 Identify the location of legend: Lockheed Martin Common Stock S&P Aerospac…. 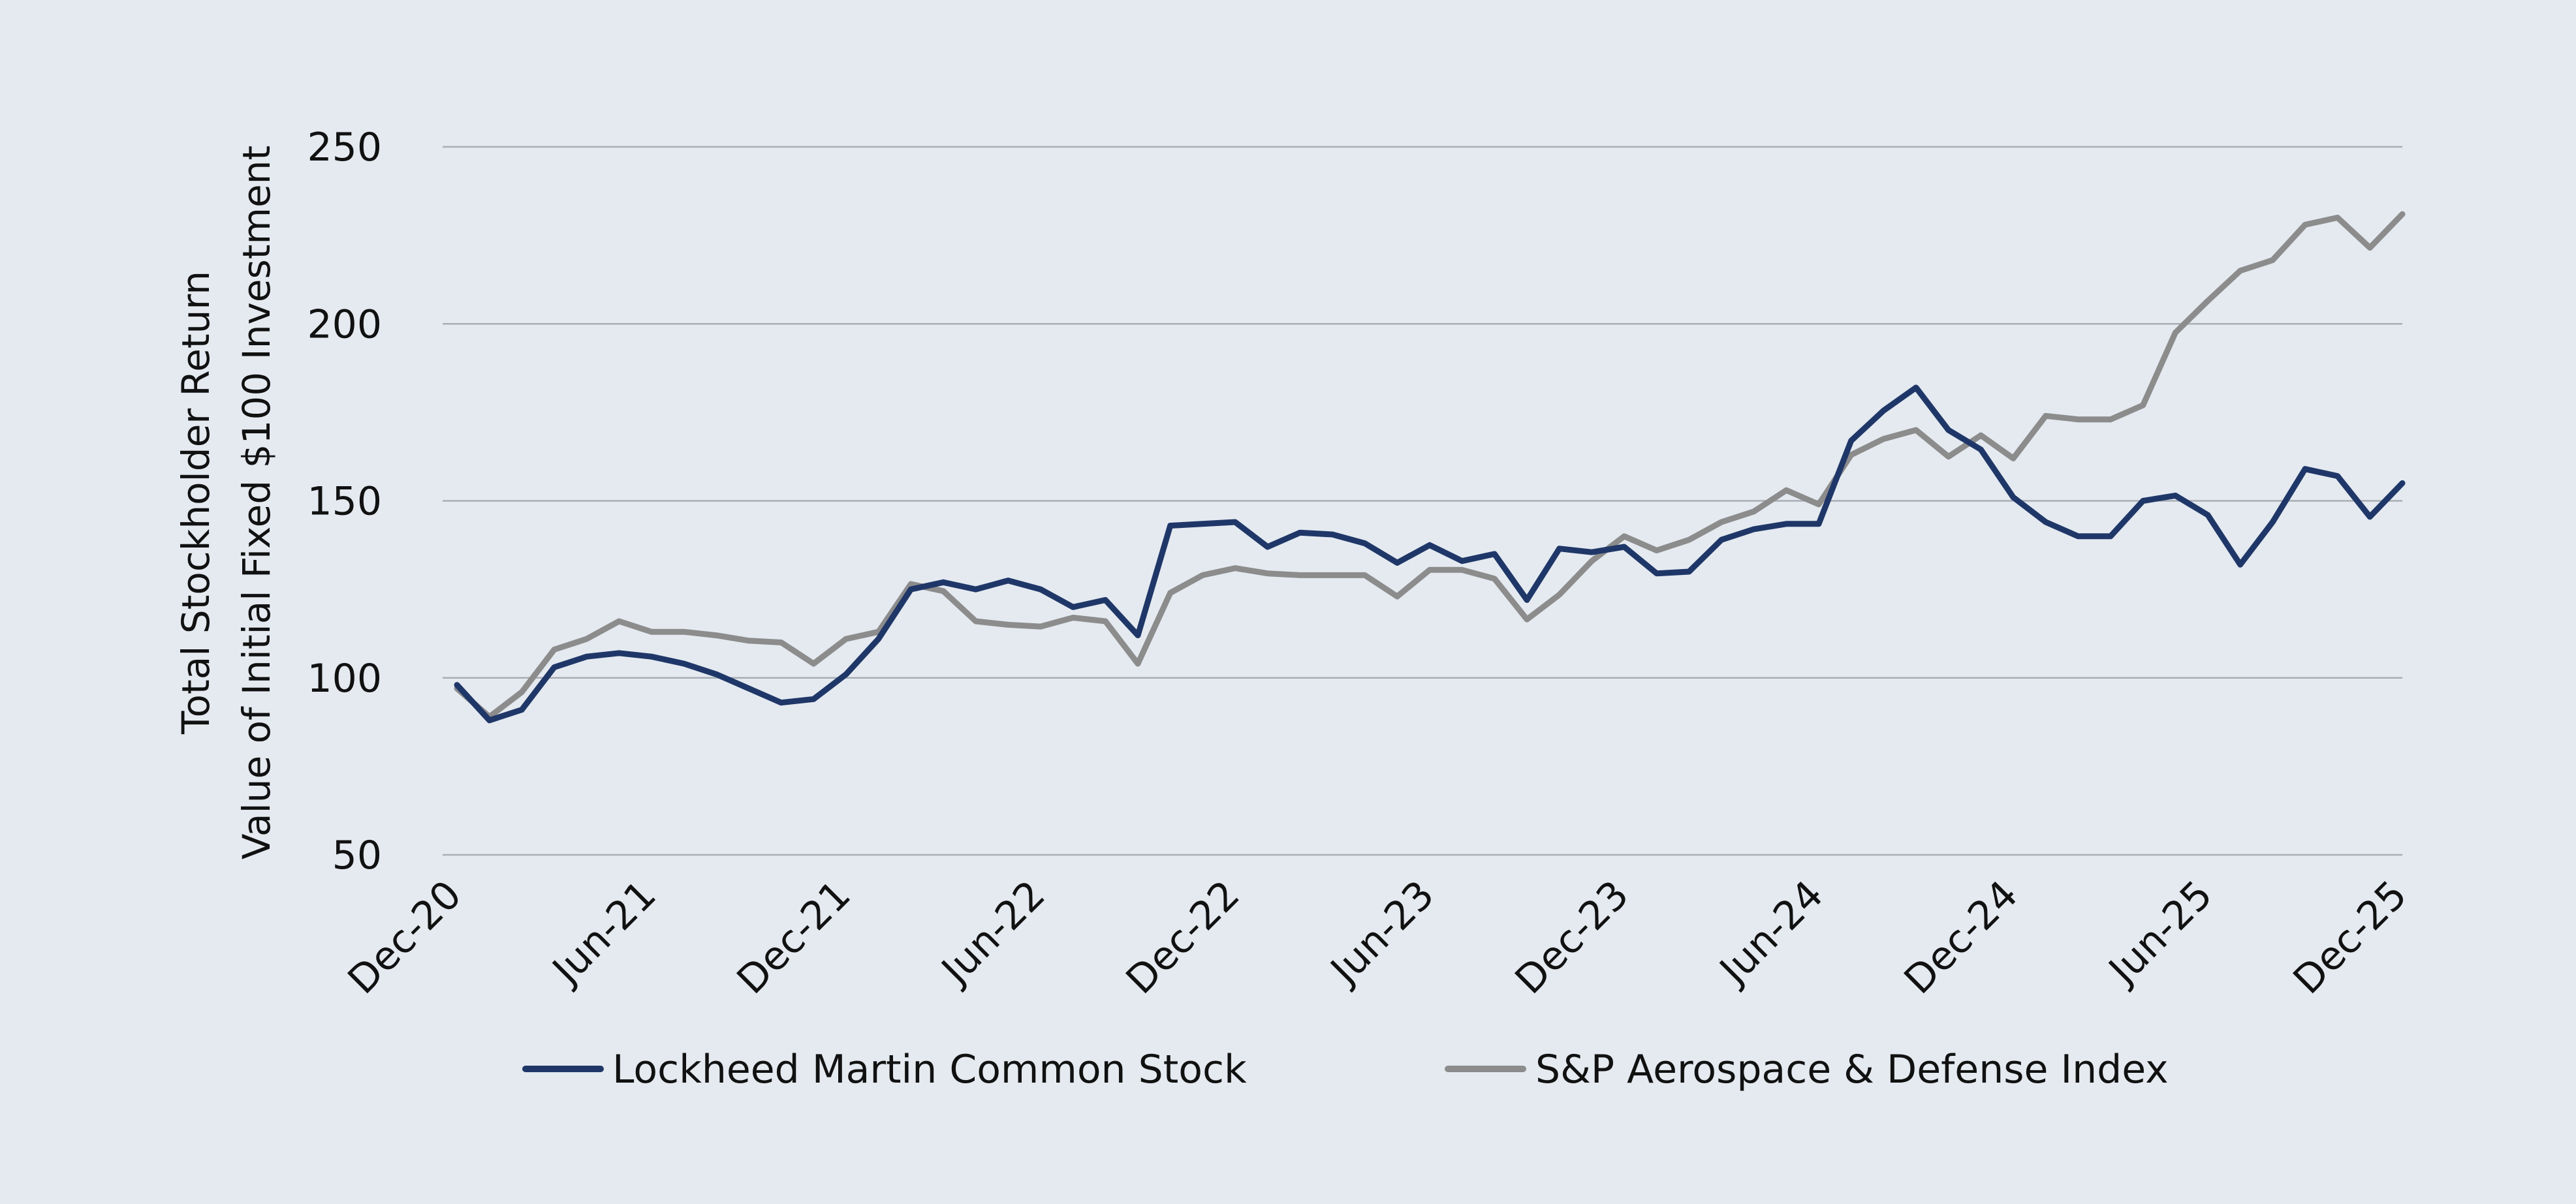
(1345, 1069).